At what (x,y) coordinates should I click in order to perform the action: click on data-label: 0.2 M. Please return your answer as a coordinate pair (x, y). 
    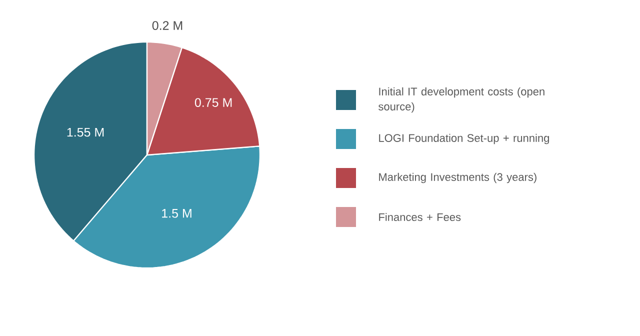
    Looking at the image, I should click on (167, 25).